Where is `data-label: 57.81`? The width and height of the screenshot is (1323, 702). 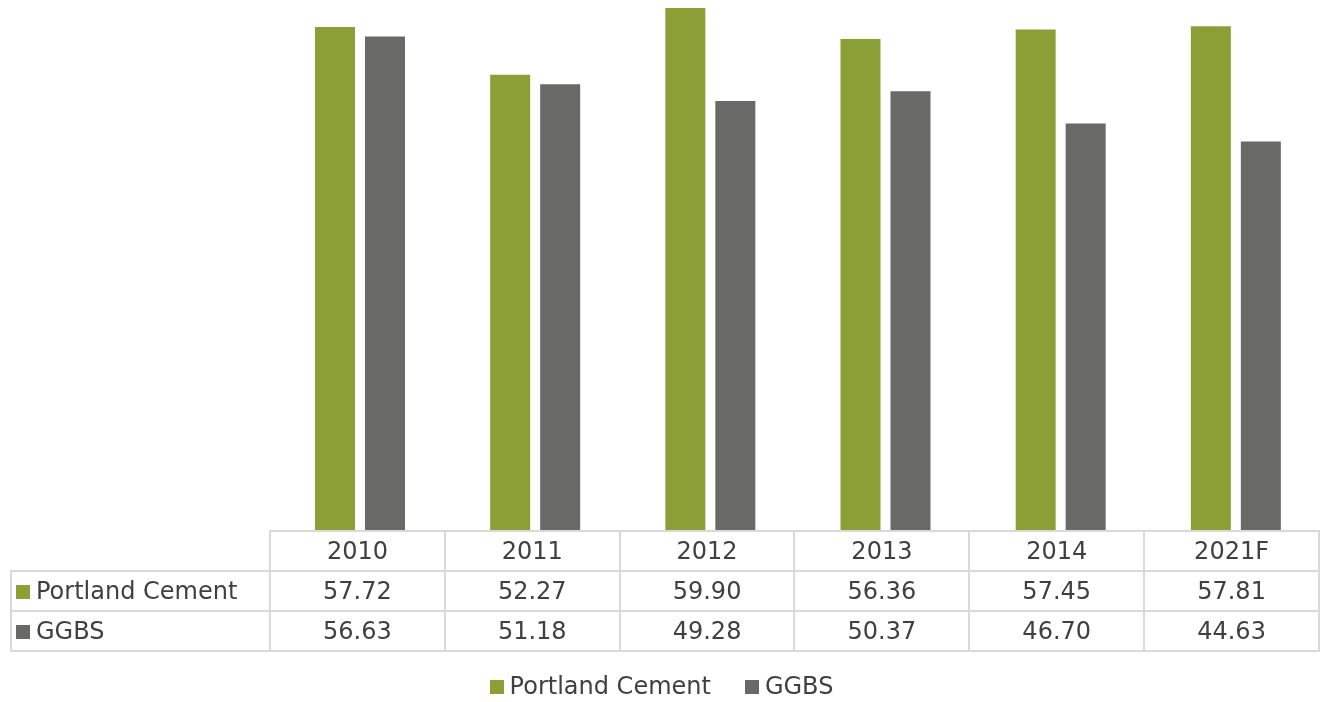
data-label: 57.81 is located at coordinates (1231, 591).